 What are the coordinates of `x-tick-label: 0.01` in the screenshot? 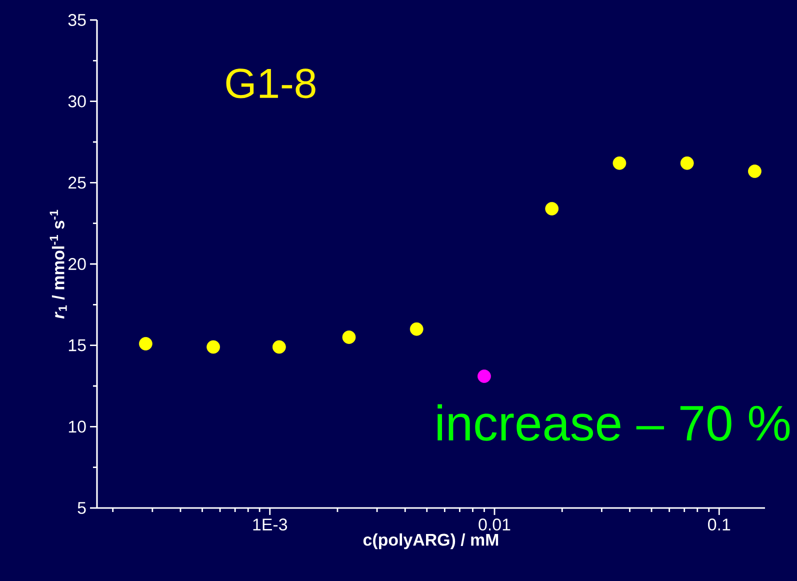 It's located at (494, 524).